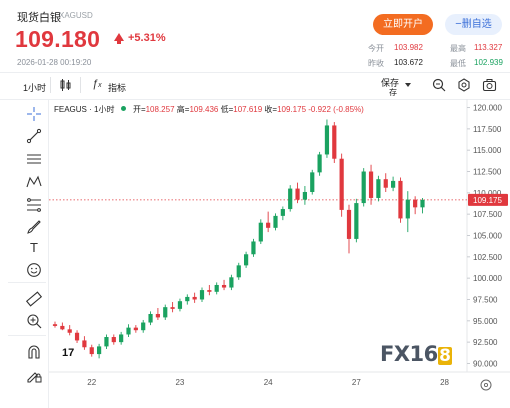 The image size is (510, 408). What do you see at coordinates (117, 88) in the screenshot?
I see `indicators-button: 指标` at bounding box center [117, 88].